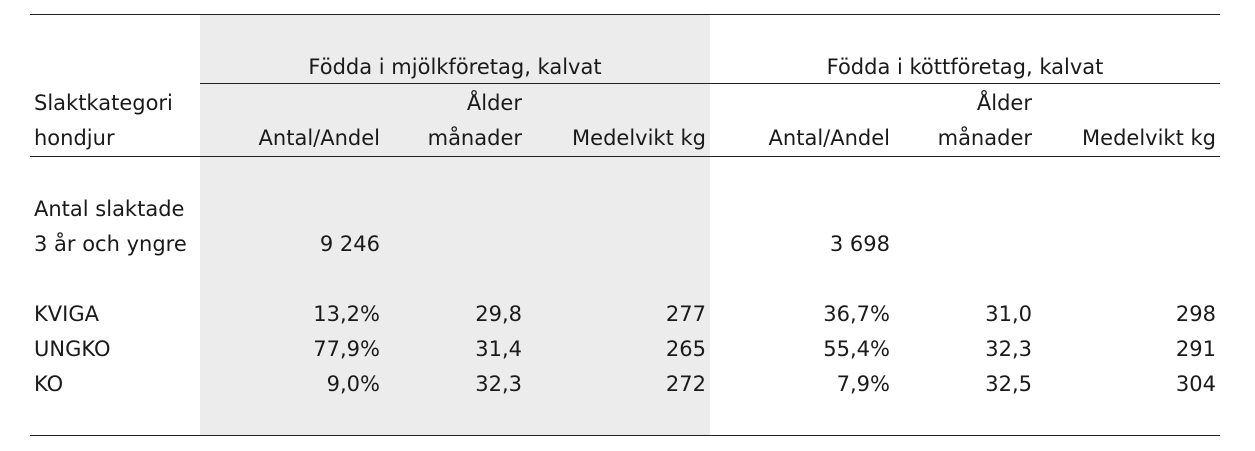 The height and width of the screenshot is (451, 1255). Describe the element at coordinates (1149, 138) in the screenshot. I see `header-beef-weight: Medelvikt kg` at that location.